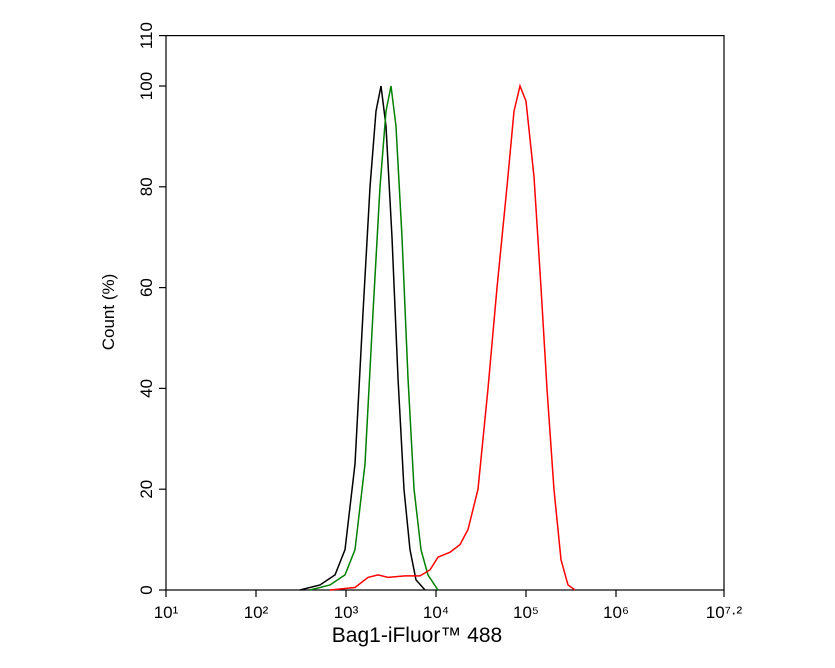 This screenshot has width=835, height=668. What do you see at coordinates (146, 35) in the screenshot?
I see `y-tick-label: 110` at bounding box center [146, 35].